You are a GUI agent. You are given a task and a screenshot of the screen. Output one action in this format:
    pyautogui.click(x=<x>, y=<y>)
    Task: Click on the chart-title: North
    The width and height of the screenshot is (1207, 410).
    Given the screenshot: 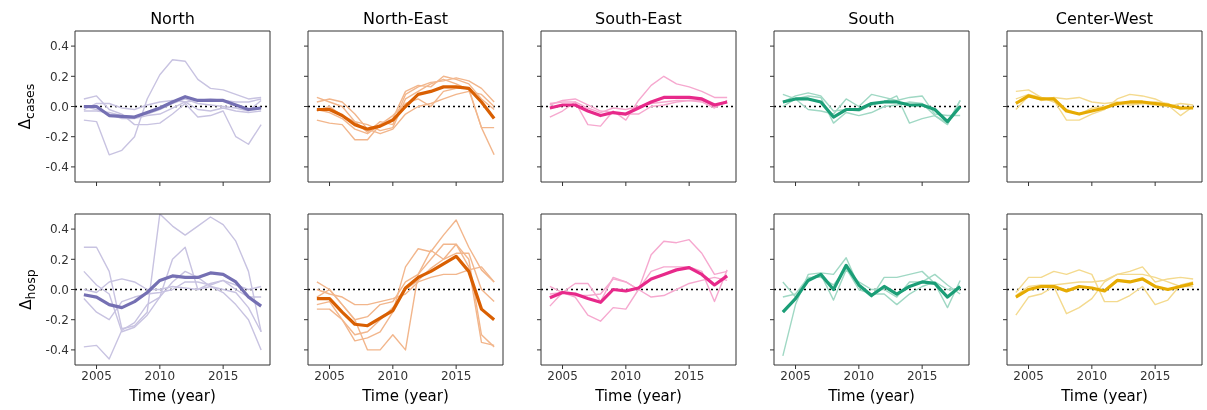 What is the action you would take?
    pyautogui.click(x=172, y=19)
    